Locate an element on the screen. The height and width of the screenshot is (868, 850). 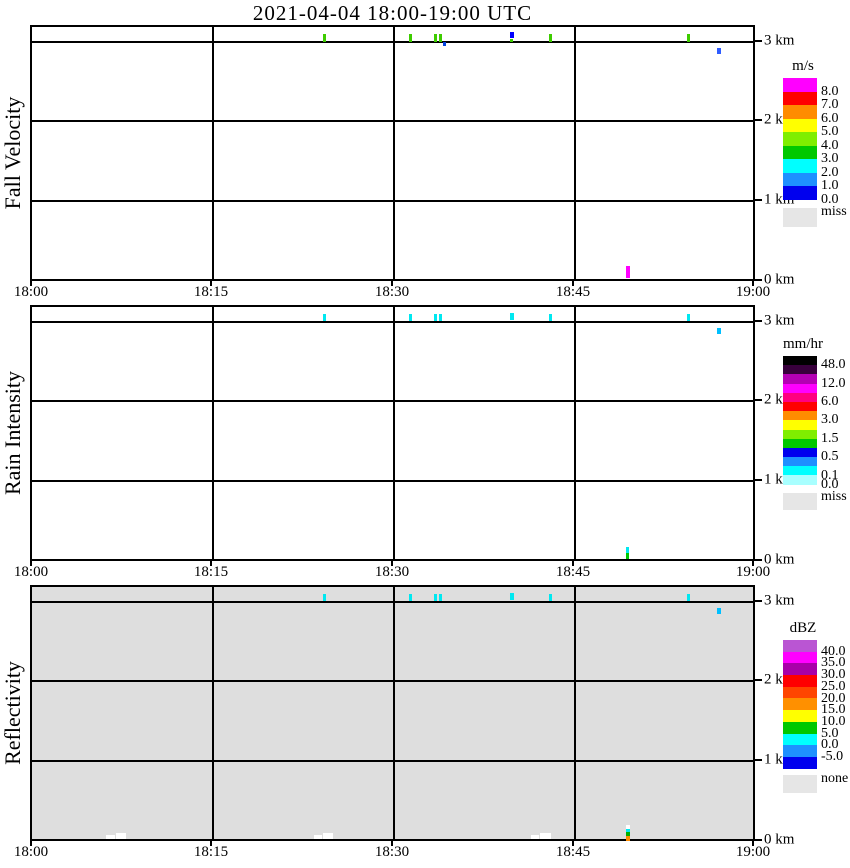
legend-value-label: 30.0 is located at coordinates (833, 675).